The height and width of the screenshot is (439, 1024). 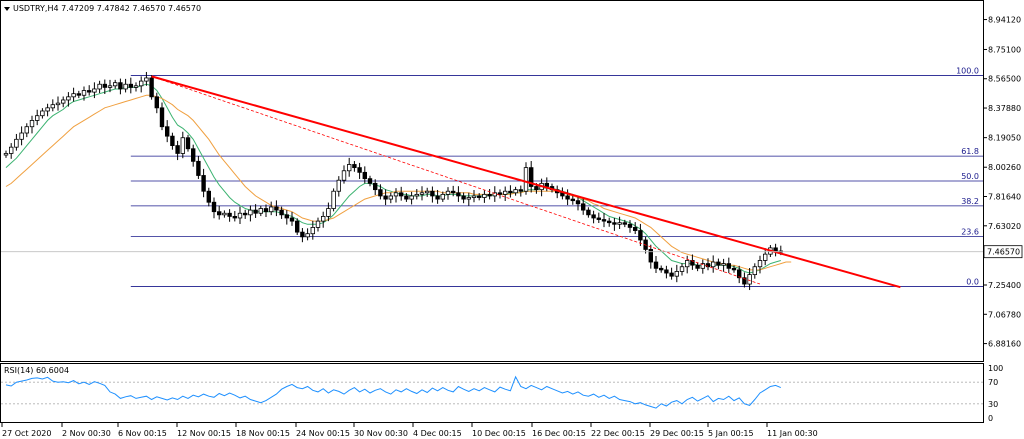 What do you see at coordinates (323, 433) in the screenshot?
I see `x-tick-label: 24 Nov 00:15` at bounding box center [323, 433].